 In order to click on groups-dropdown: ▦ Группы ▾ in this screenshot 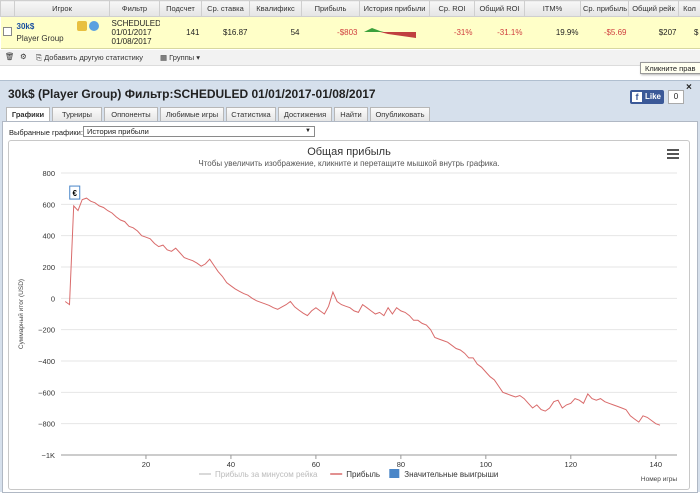, I will do `click(180, 57)`.